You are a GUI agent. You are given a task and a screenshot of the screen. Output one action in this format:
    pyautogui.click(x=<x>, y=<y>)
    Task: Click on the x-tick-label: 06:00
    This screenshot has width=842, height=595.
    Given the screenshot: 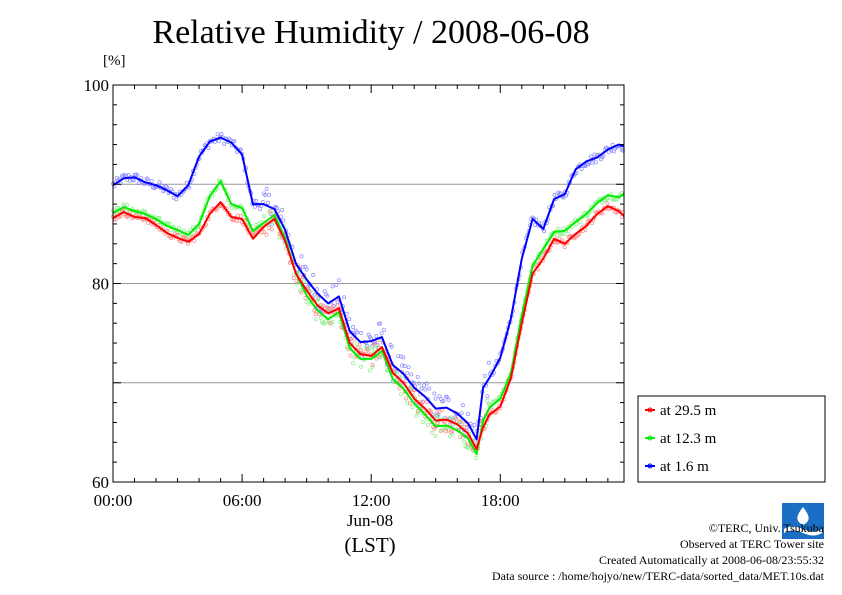 What is the action you would take?
    pyautogui.click(x=242, y=500)
    